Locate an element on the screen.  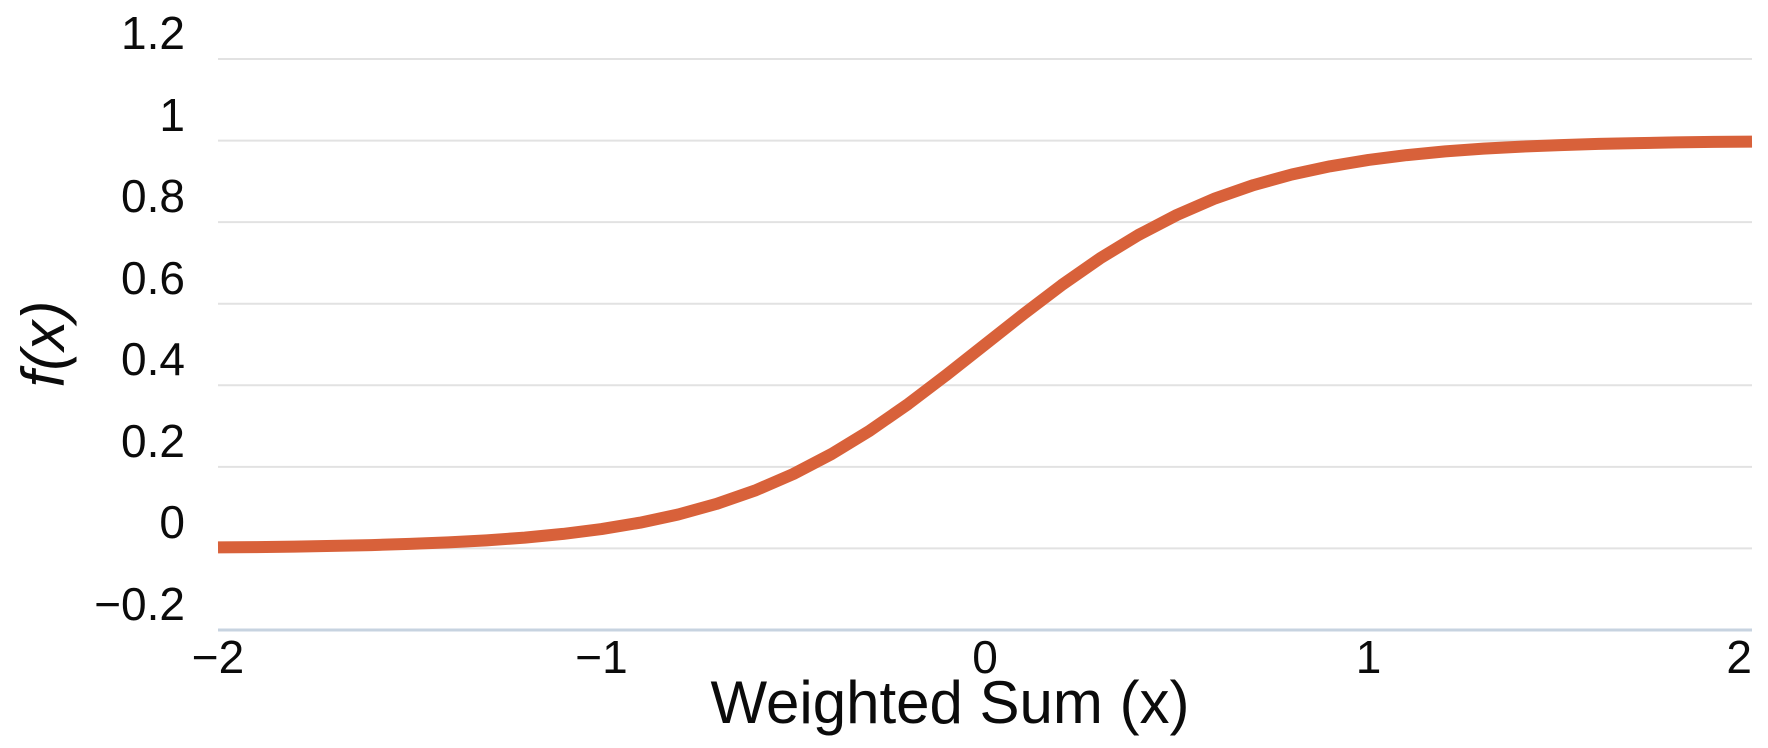
y-tick-label: 1 is located at coordinates (172, 114).